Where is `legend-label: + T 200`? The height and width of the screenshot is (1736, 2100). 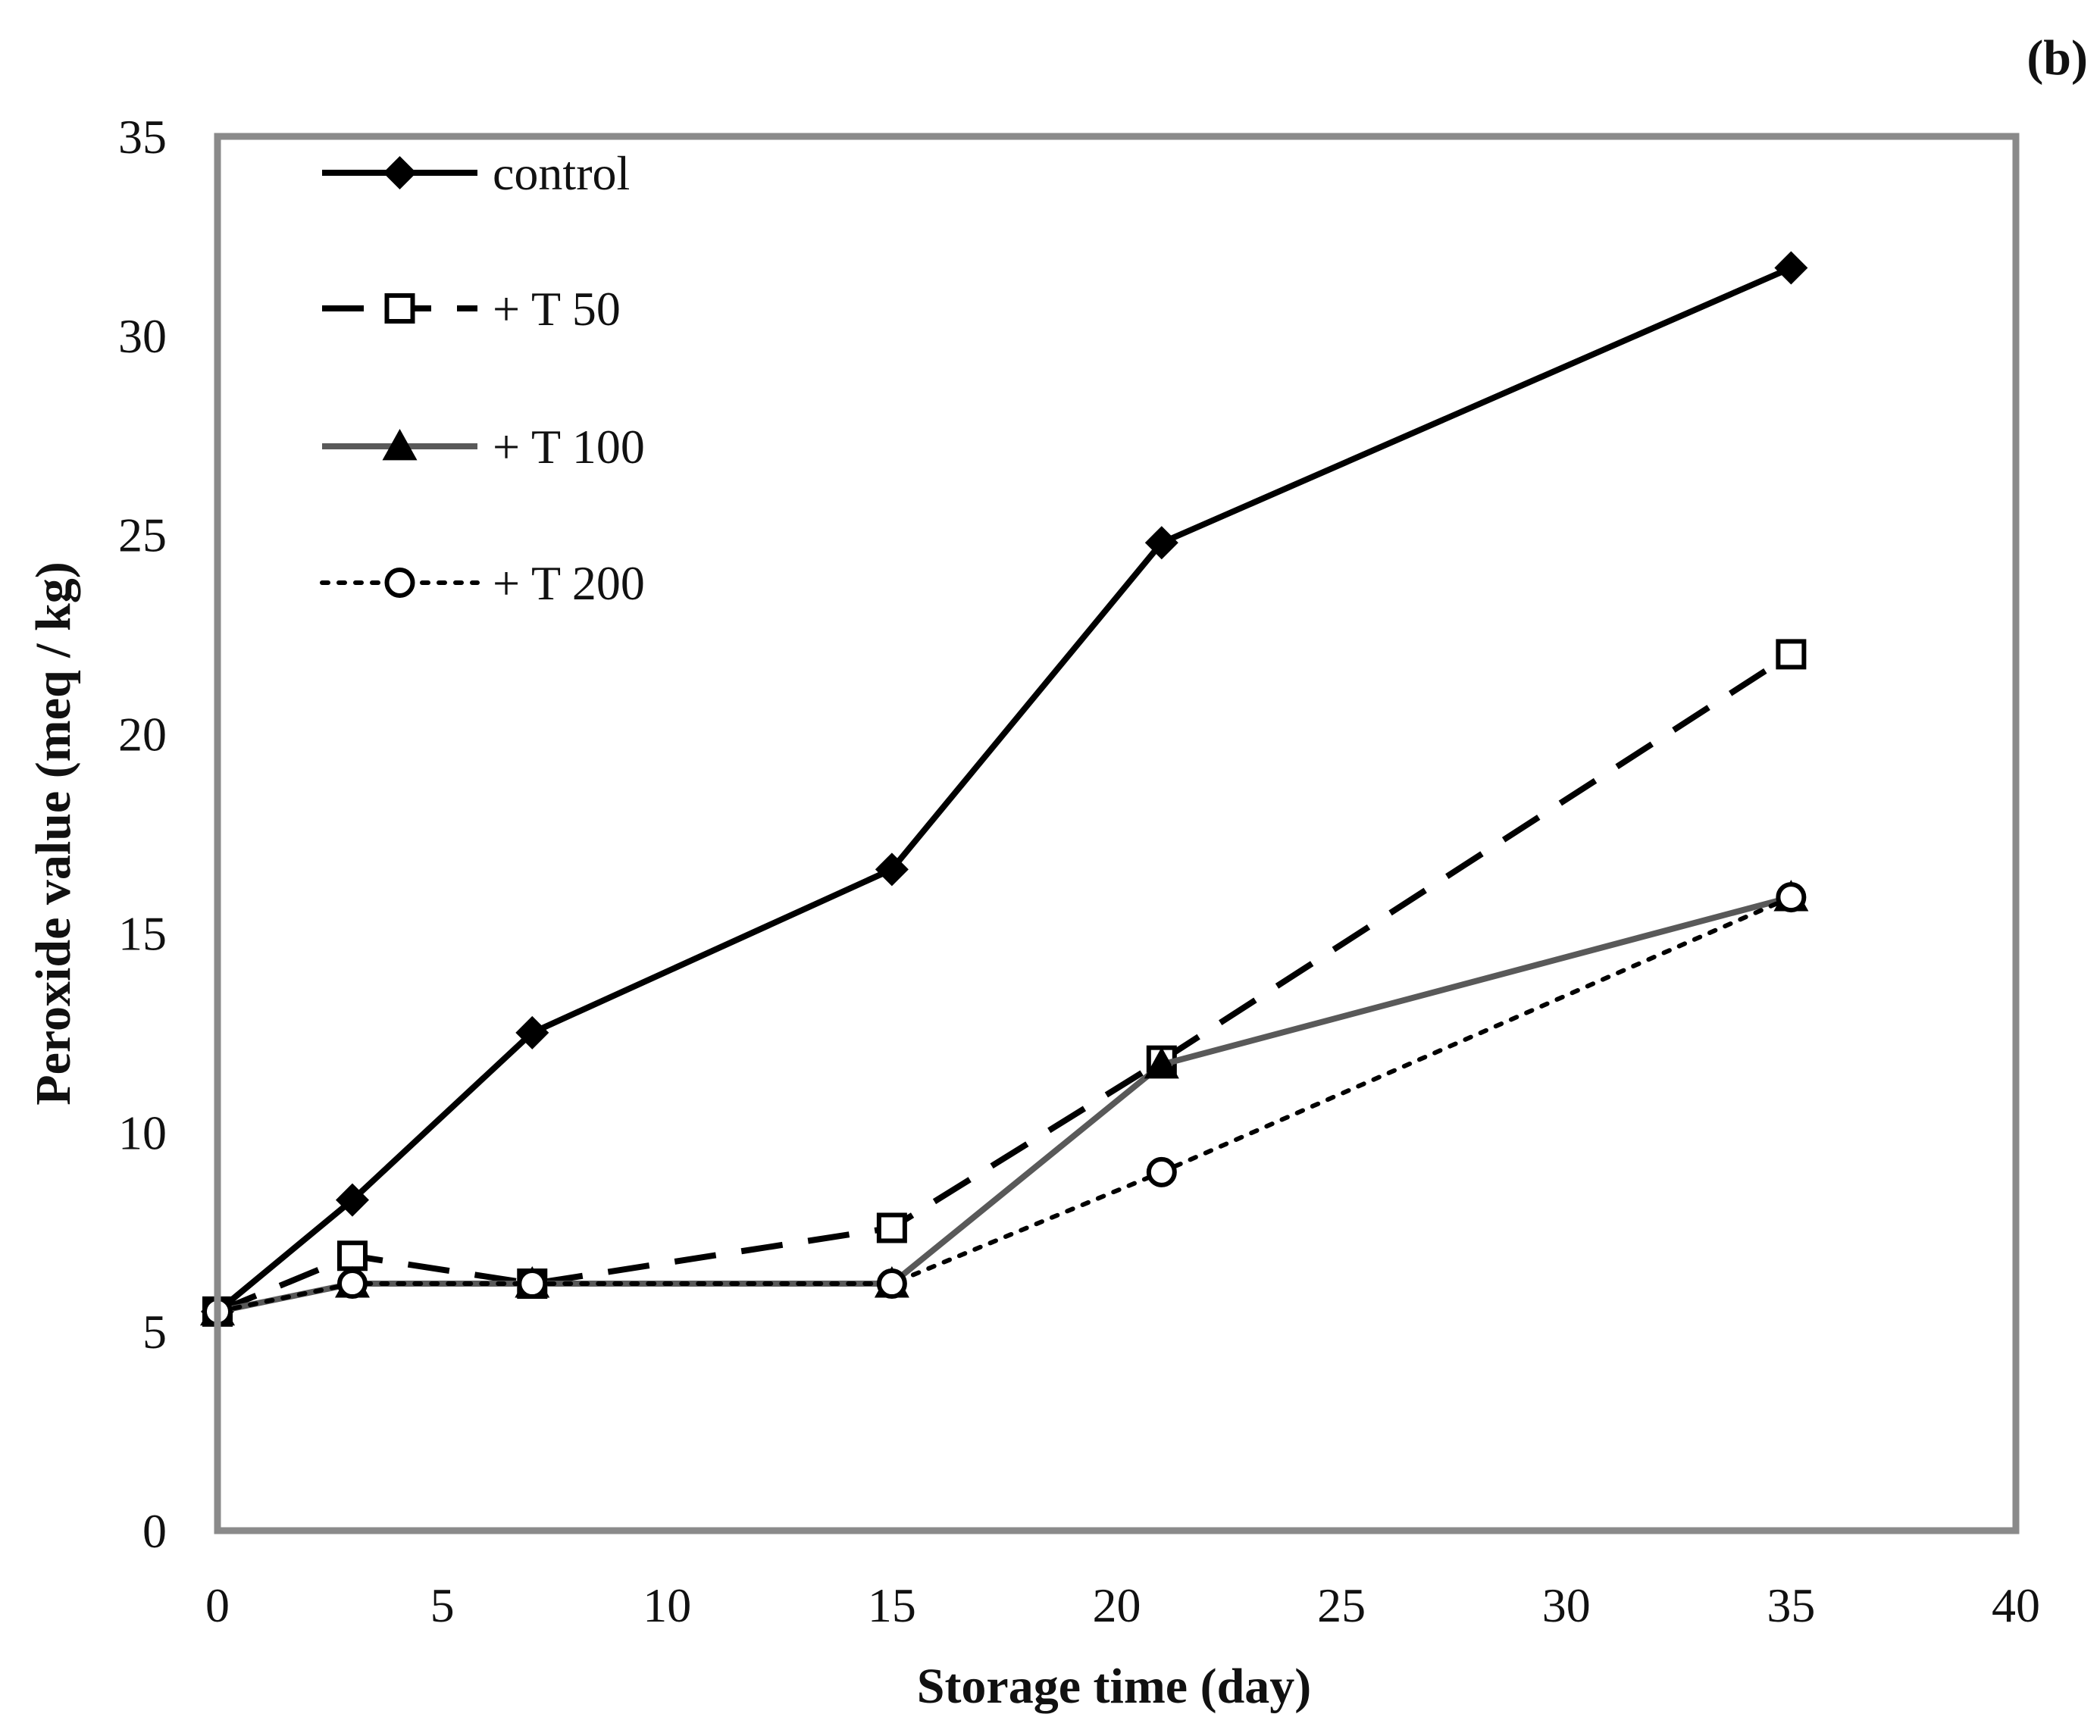
legend-label: + T 200 is located at coordinates (569, 583).